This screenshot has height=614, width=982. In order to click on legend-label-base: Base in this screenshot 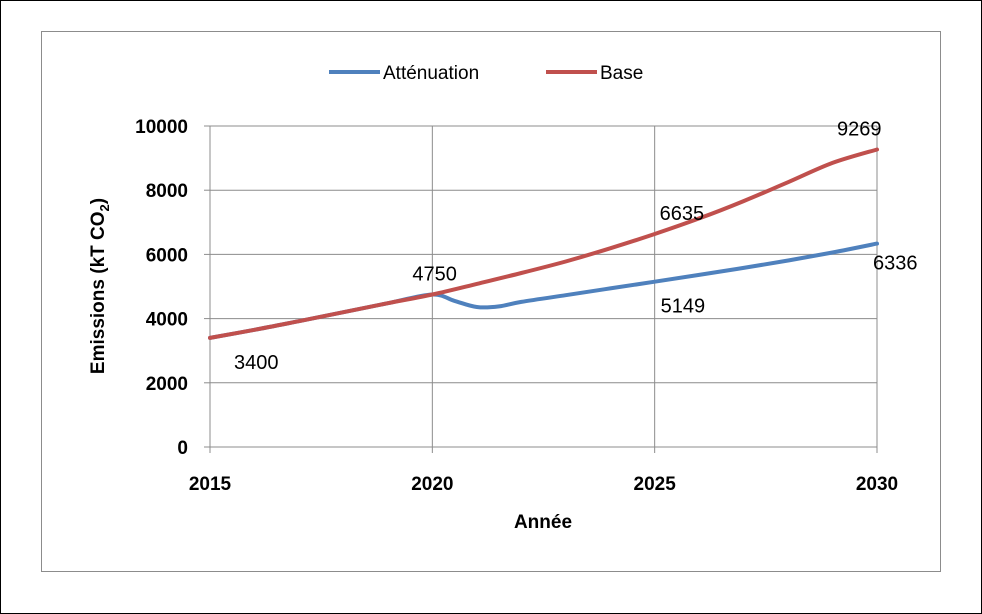, I will do `click(621, 73)`.